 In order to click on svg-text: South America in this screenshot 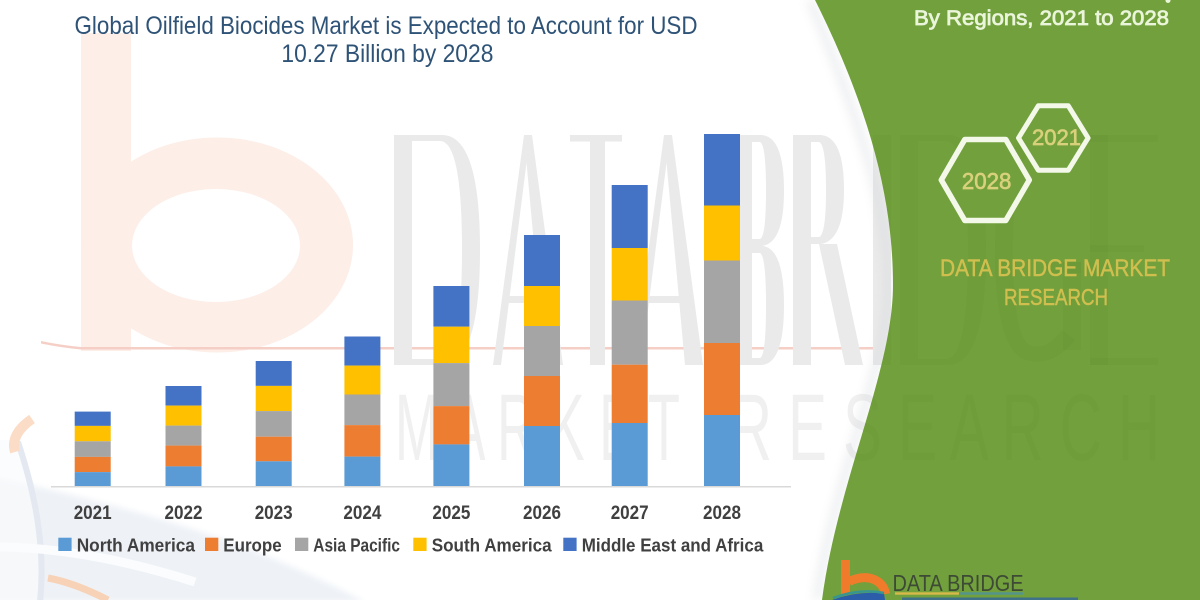, I will do `click(492, 546)`.